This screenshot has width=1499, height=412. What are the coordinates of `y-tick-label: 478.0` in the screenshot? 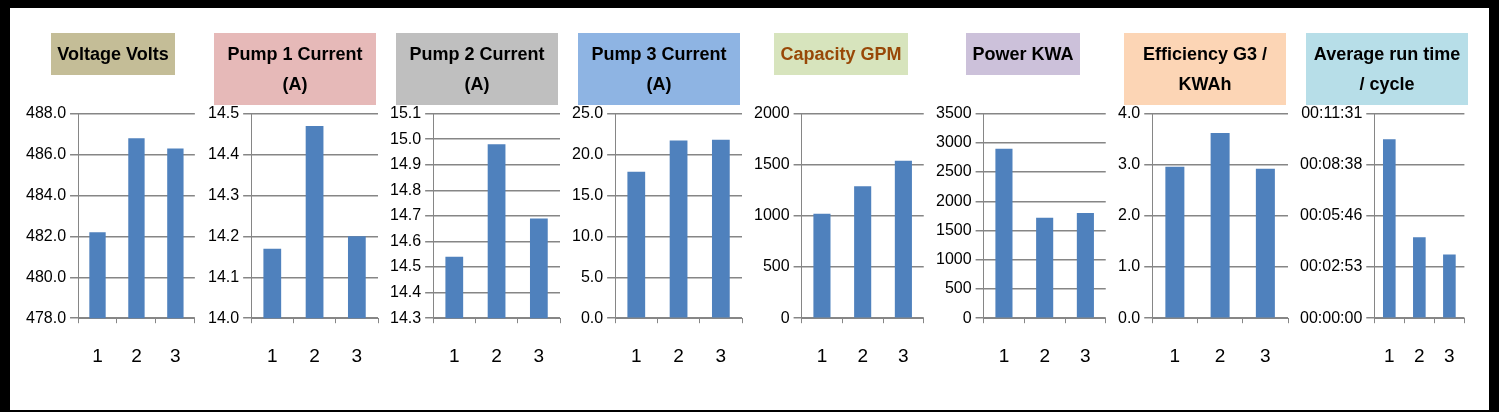 It's located at (46, 317).